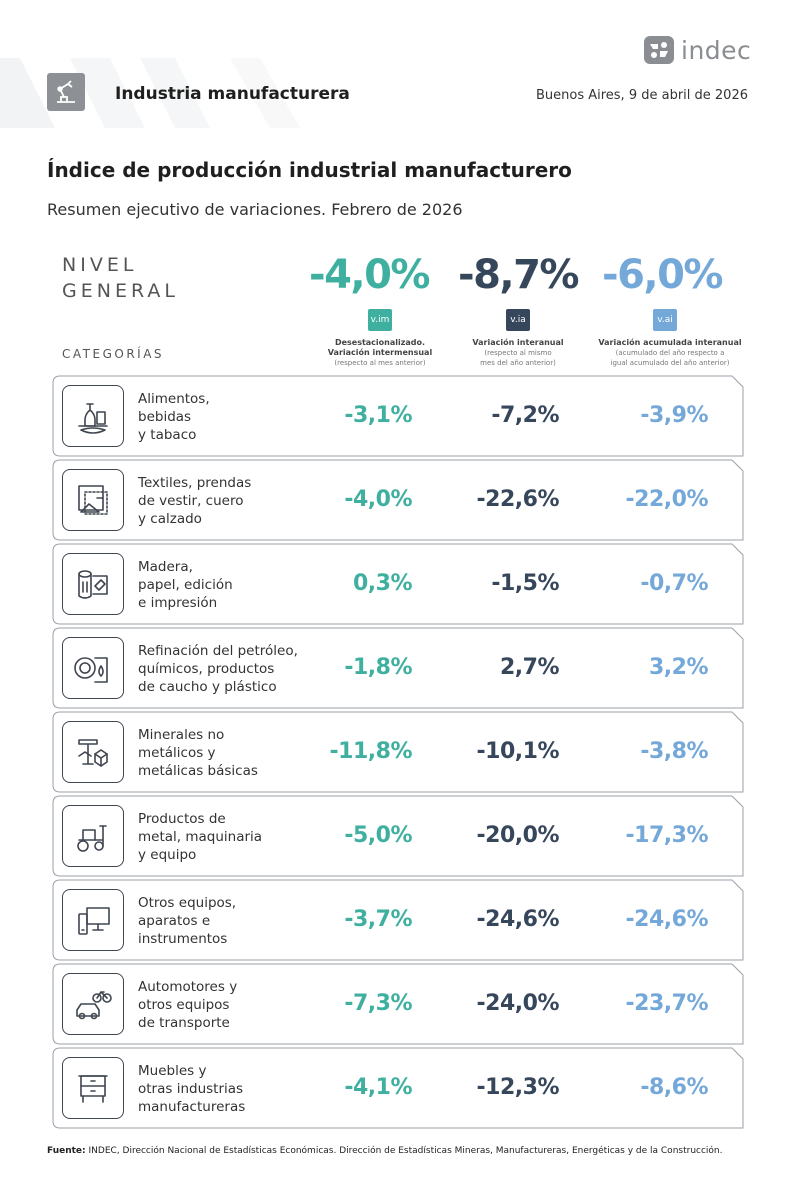  Describe the element at coordinates (518, 275) in the screenshot. I see `nivel-via-value: -8,7%` at that location.